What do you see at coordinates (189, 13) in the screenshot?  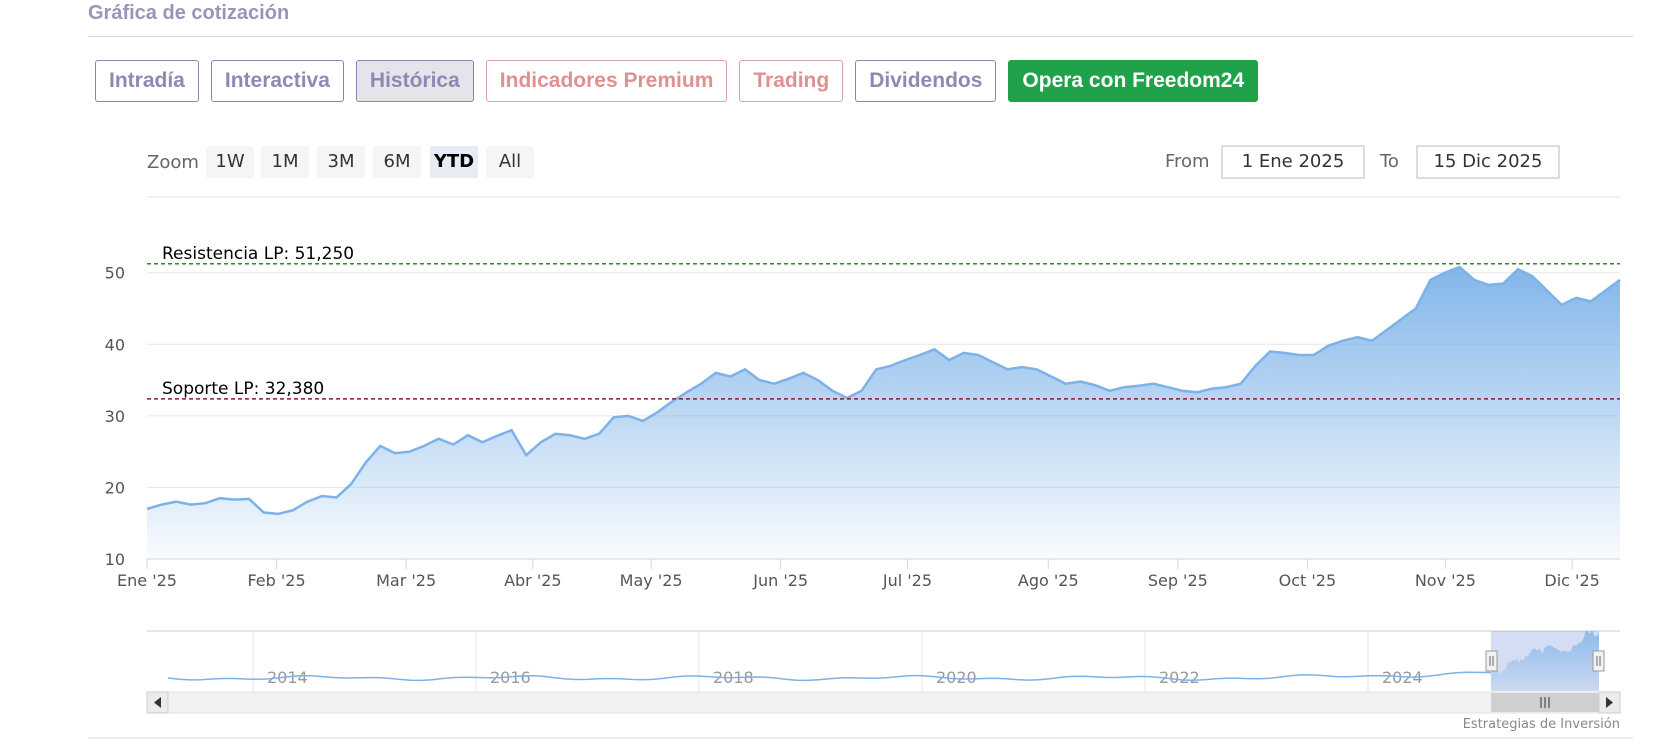 I see `section-title: Gráfica de cotización` at bounding box center [189, 13].